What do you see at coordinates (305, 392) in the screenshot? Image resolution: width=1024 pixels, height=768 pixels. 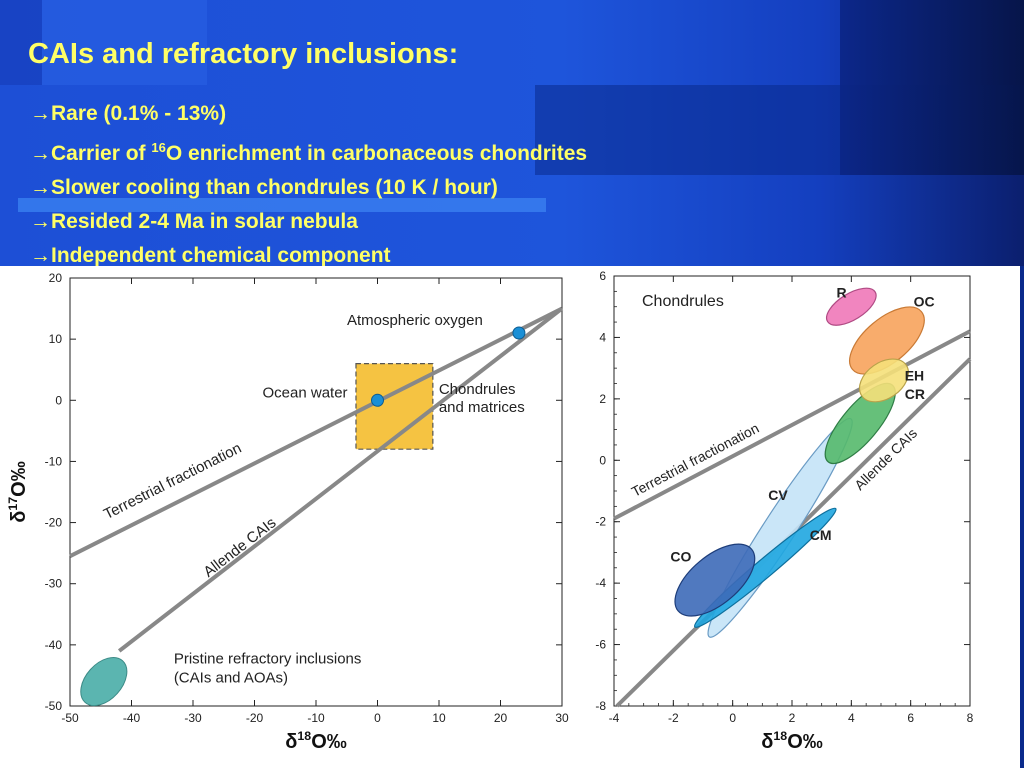 I see `left-label-ocean-water: Ocean water` at bounding box center [305, 392].